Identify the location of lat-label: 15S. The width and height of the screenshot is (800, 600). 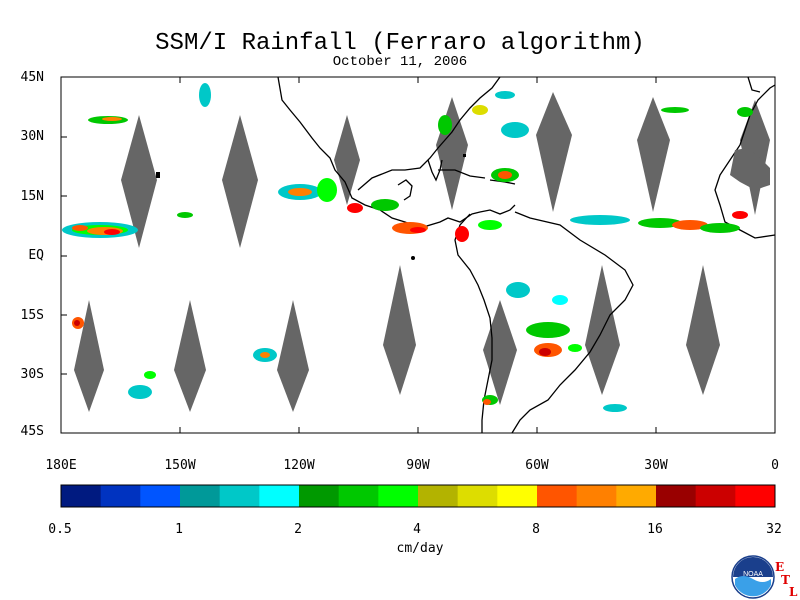
(32, 315).